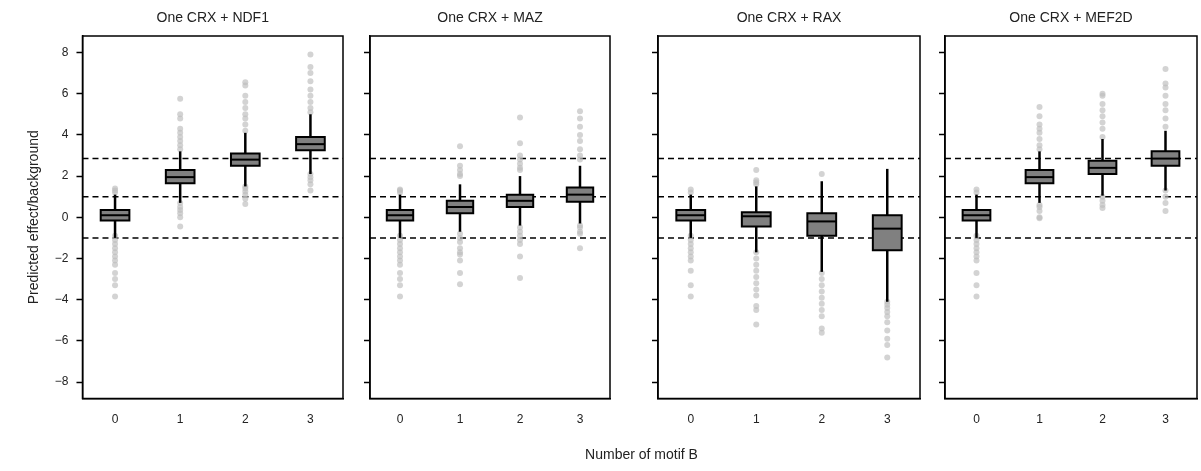  I want to click on y-tick-label: 6, so click(65, 93).